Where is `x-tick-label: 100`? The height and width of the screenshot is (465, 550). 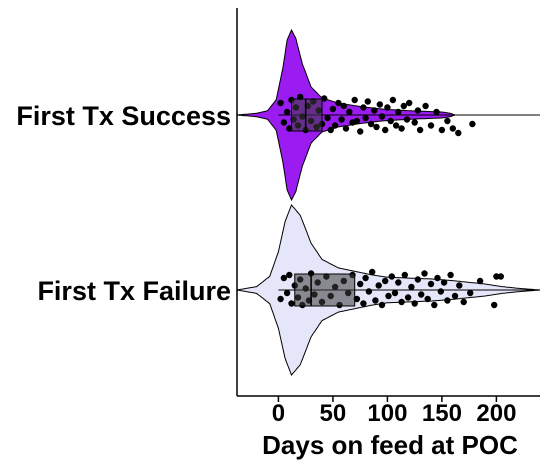 x-tick-label: 100 is located at coordinates (387, 413).